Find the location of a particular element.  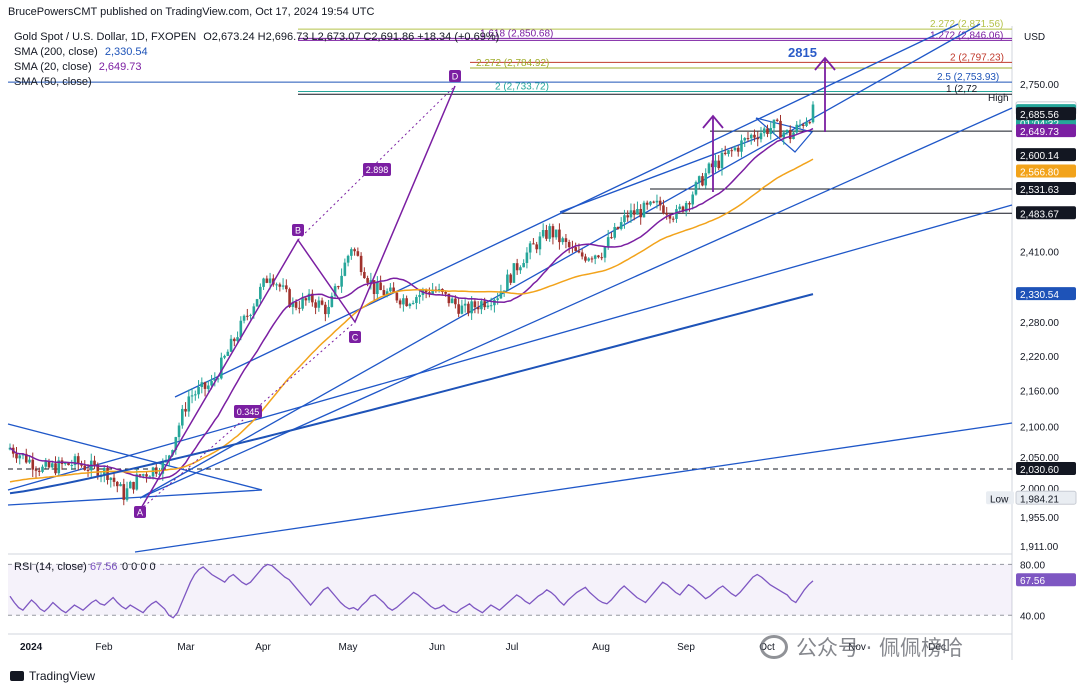

rsi-label: RSI (14, close) is located at coordinates (50, 567).